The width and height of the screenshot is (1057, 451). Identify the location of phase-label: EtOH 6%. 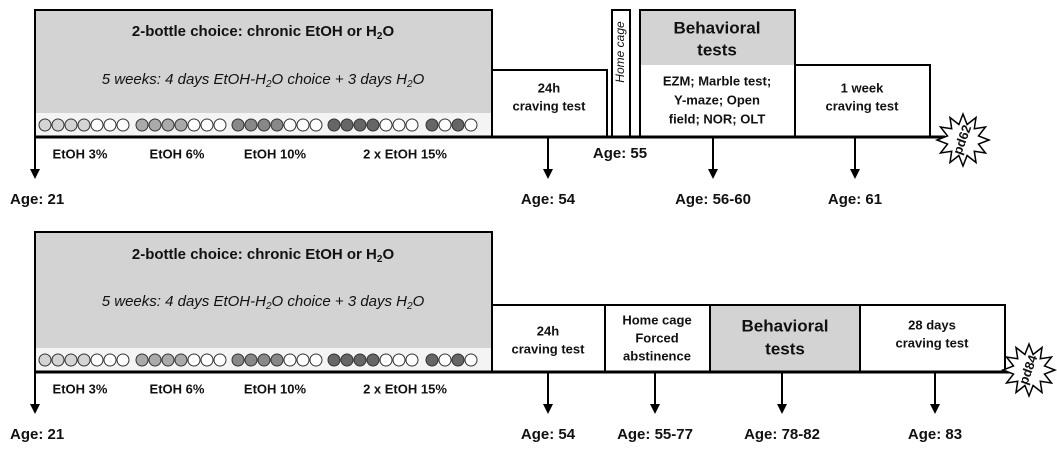
(177, 153).